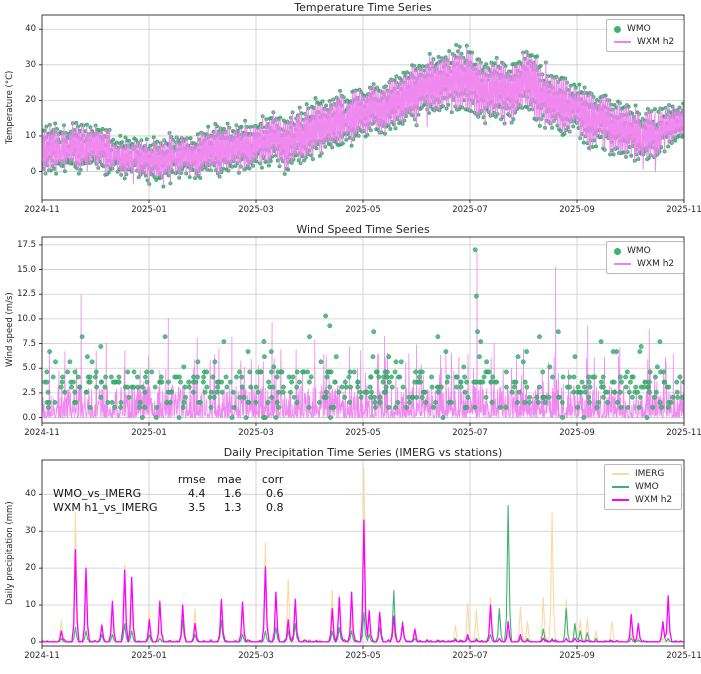 Image resolution: width=701 pixels, height=674 pixels. Describe the element at coordinates (107, 479) in the screenshot. I see `stats-header-spacer` at that location.